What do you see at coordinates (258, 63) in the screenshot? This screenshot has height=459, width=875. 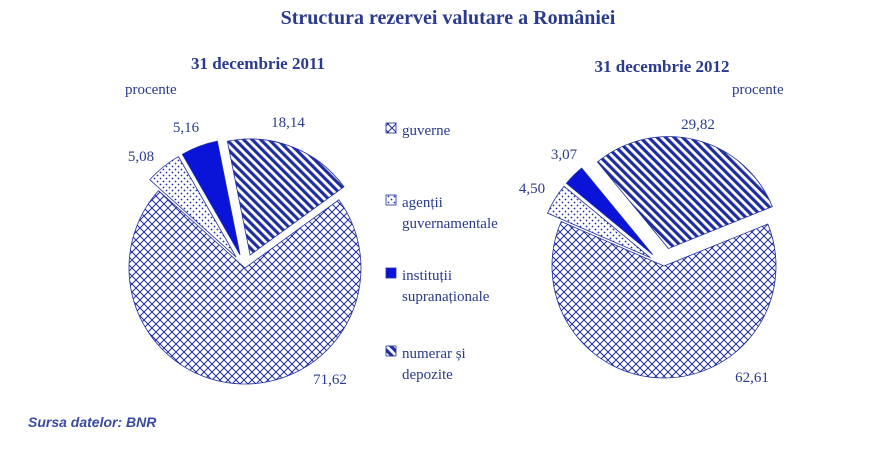 I see `pie-2011-title: 31 decembrie 2011` at bounding box center [258, 63].